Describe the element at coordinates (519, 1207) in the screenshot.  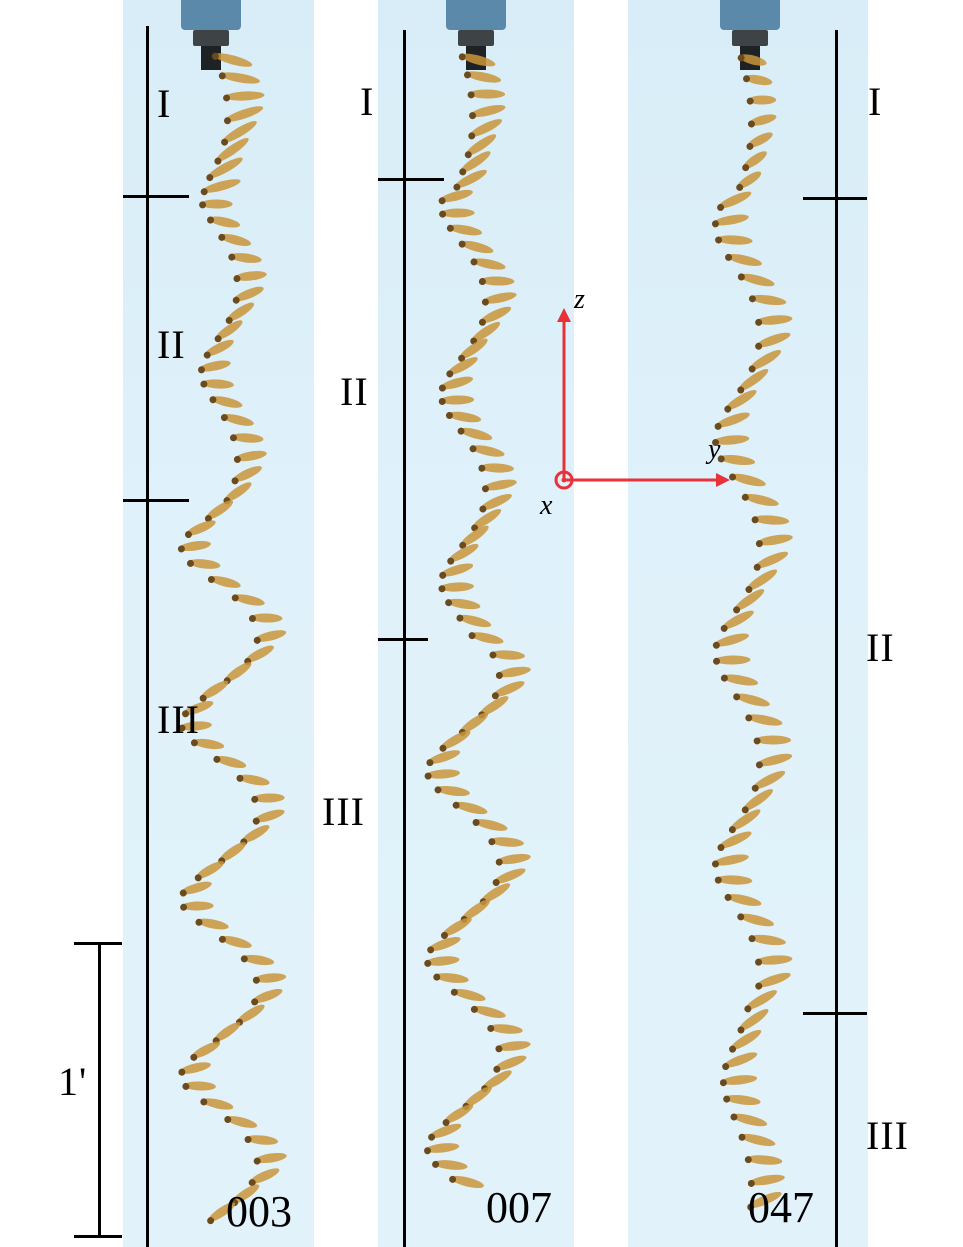
I see `panel-id-007: 007` at that location.